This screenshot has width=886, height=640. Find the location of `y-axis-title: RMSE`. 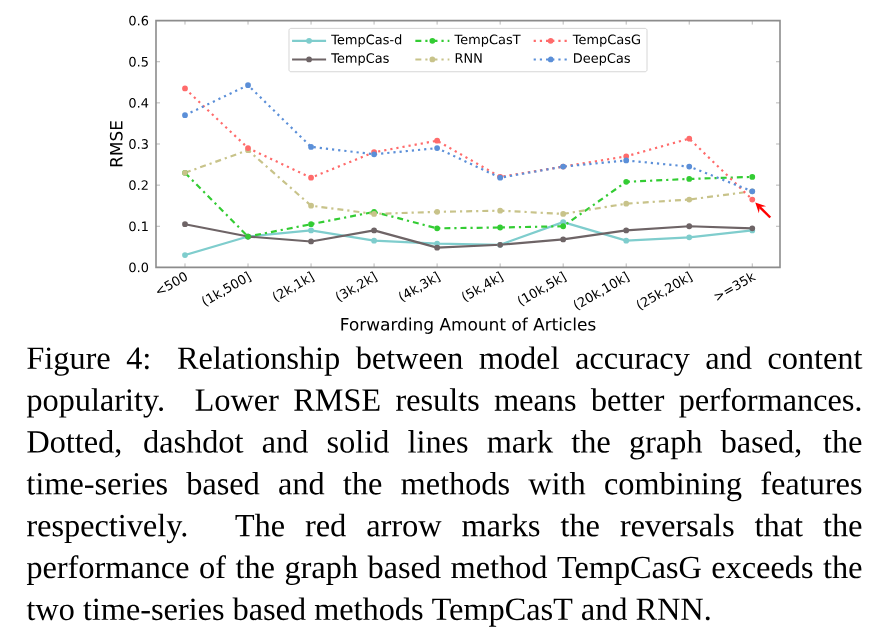

y-axis-title: RMSE is located at coordinates (116, 144).